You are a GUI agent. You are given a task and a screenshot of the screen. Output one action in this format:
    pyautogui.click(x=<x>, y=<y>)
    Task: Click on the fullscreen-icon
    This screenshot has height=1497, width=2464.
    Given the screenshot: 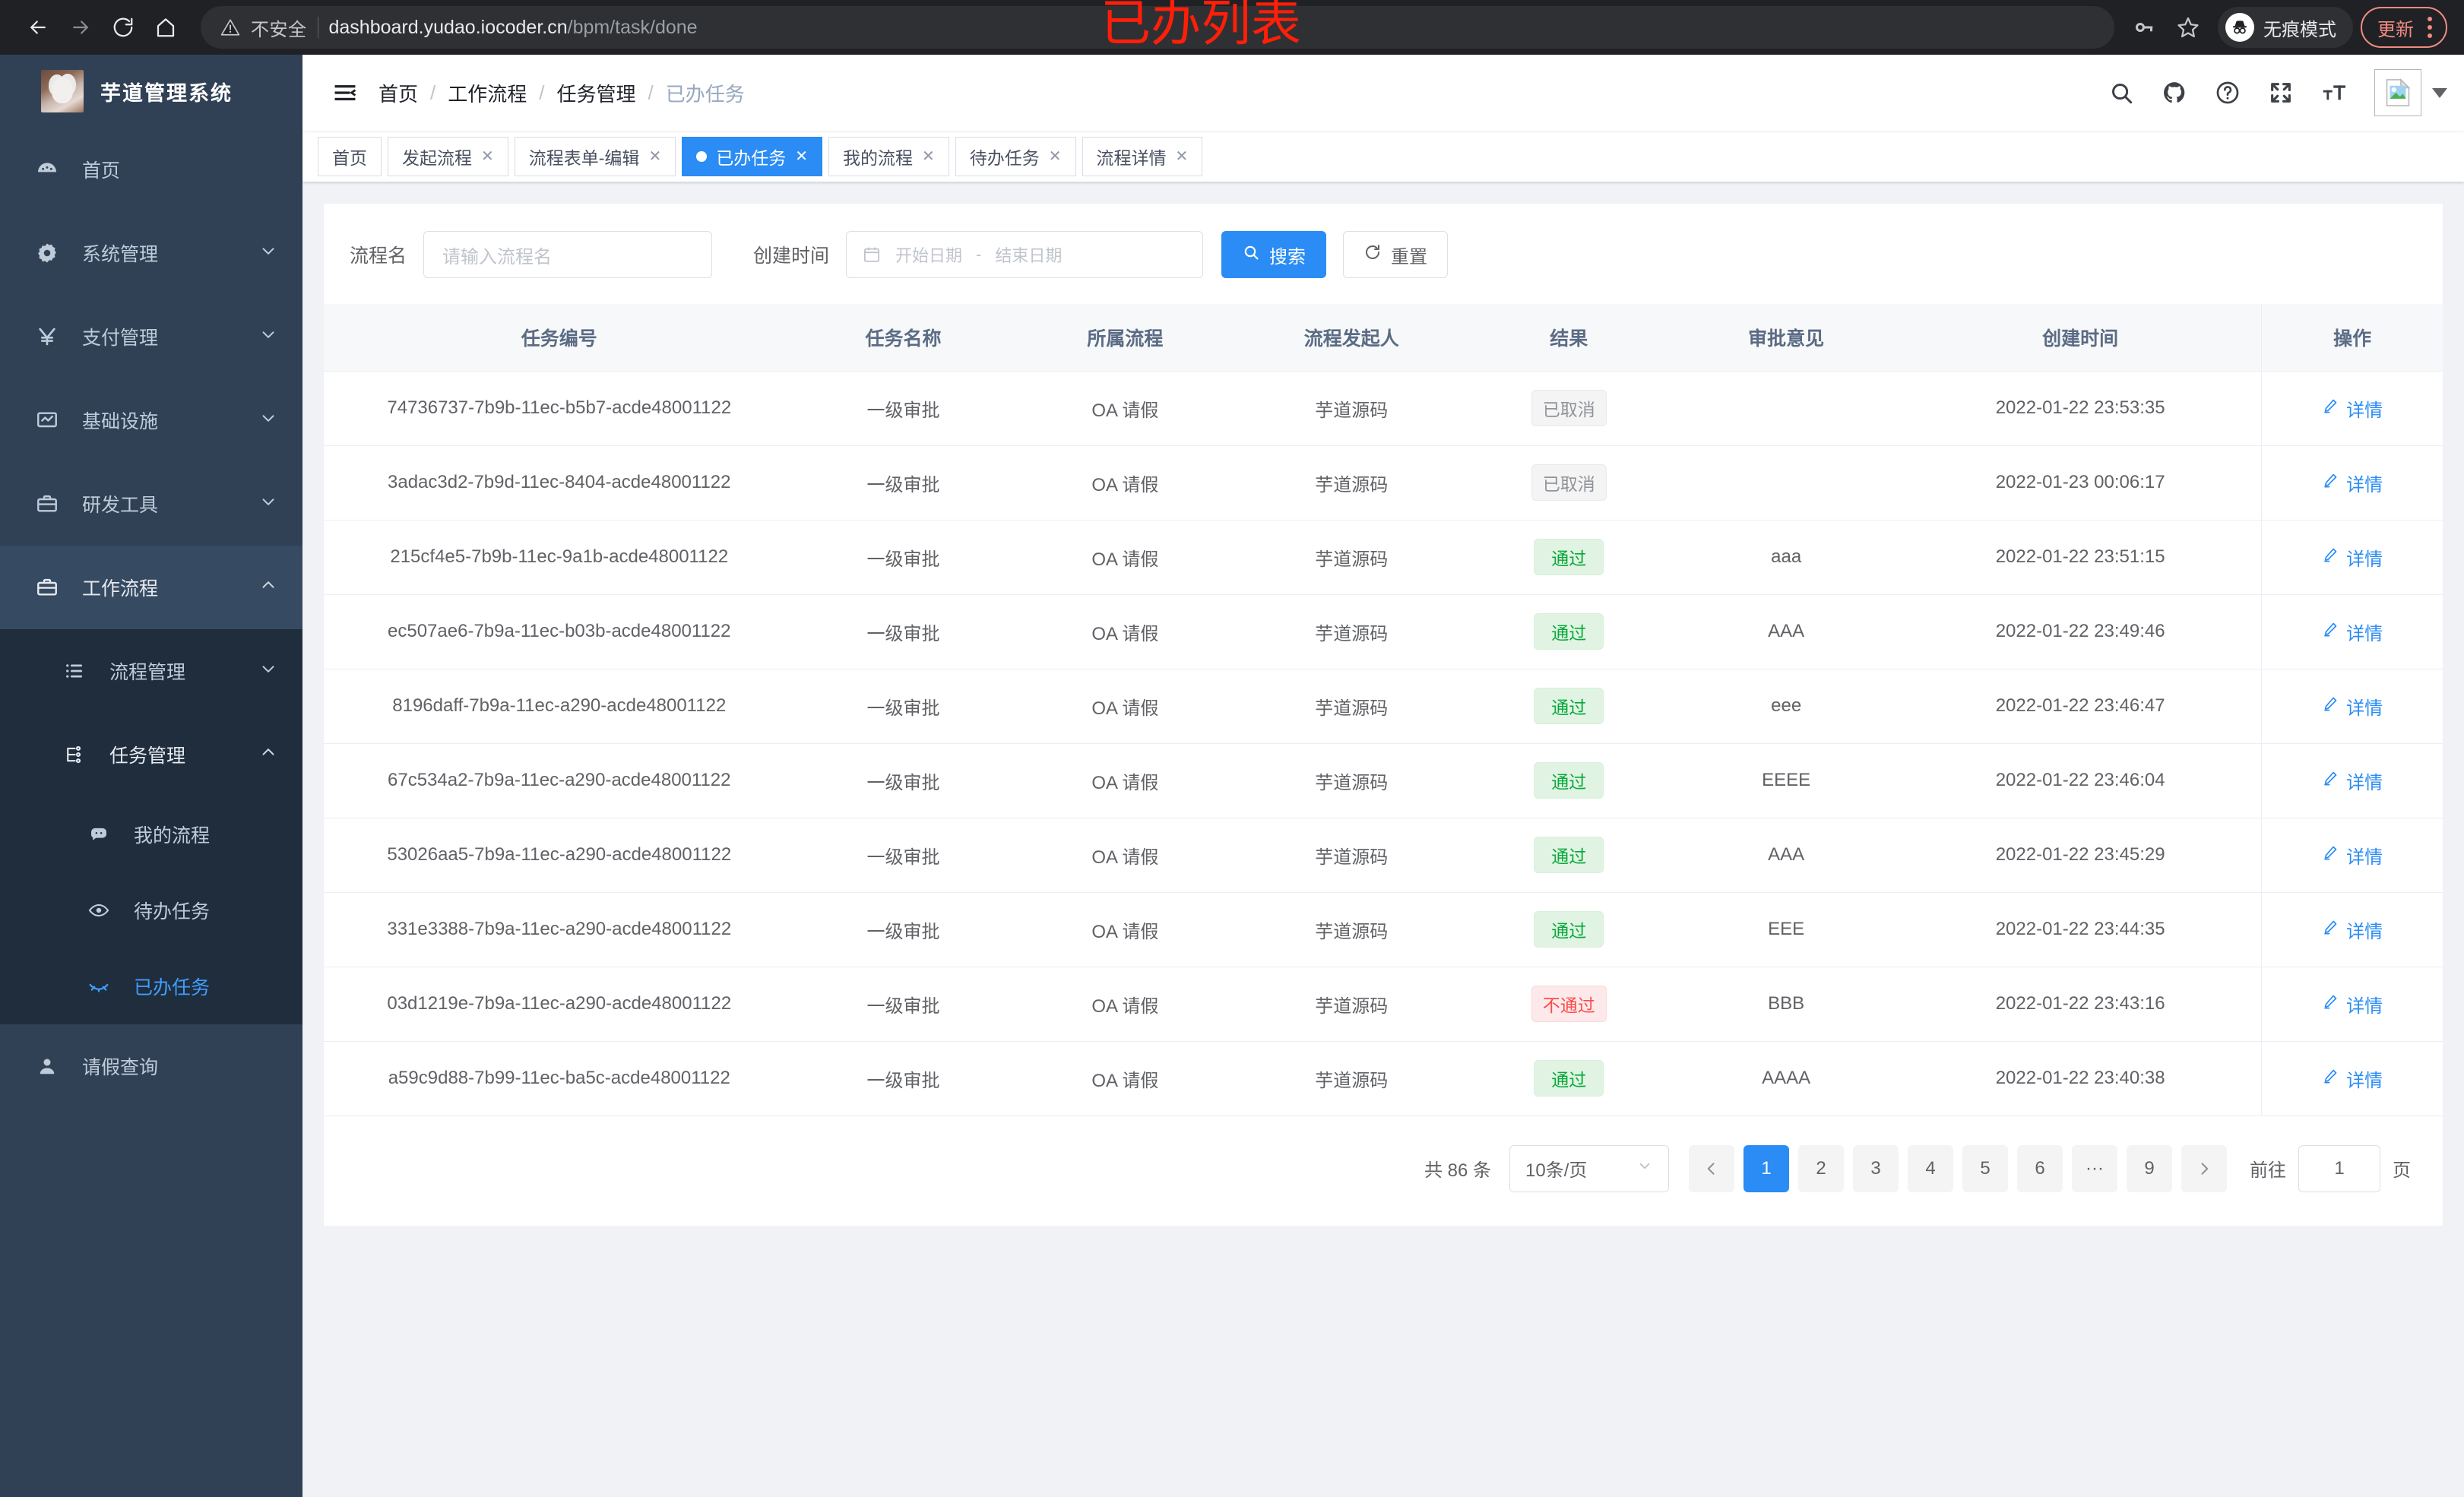 What is the action you would take?
    pyautogui.click(x=2280, y=92)
    